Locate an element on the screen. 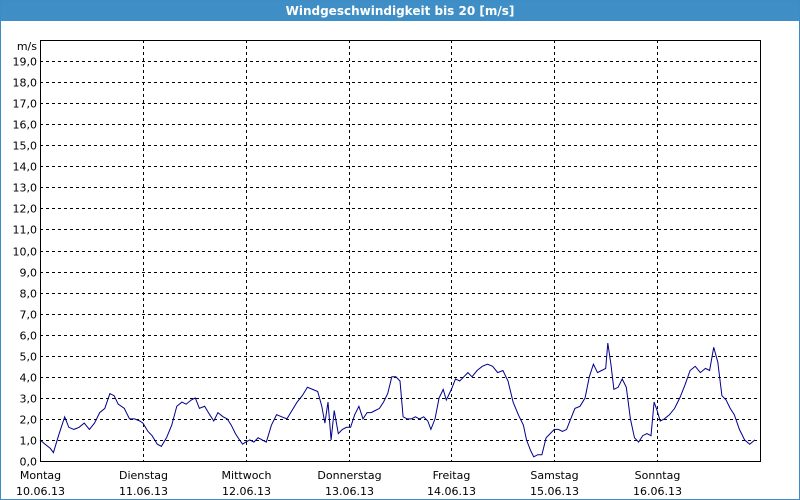 The image size is (800, 500). x-tick-day: Montag is located at coordinates (40, 475).